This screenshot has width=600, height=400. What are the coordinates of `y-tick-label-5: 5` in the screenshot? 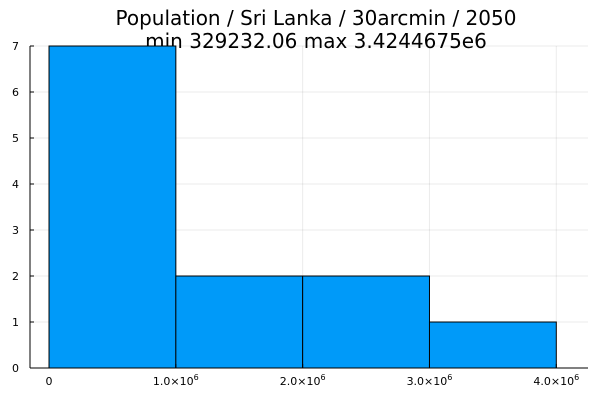 It's located at (15, 138).